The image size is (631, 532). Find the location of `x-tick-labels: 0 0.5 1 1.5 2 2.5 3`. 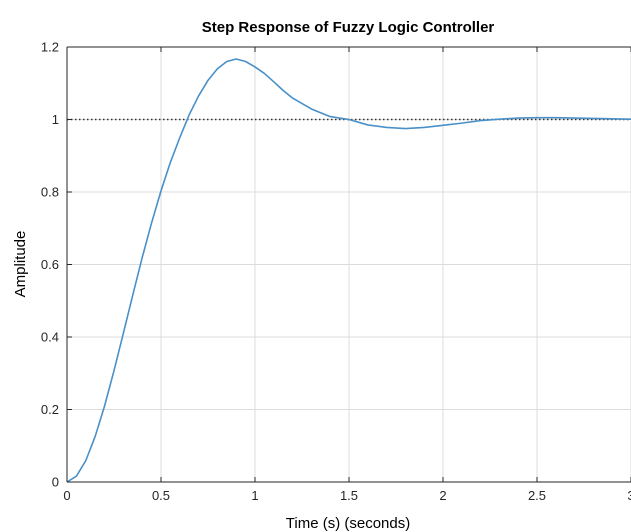

x-tick-labels: 0 0.5 1 1.5 2 2.5 3 is located at coordinates (347, 495).